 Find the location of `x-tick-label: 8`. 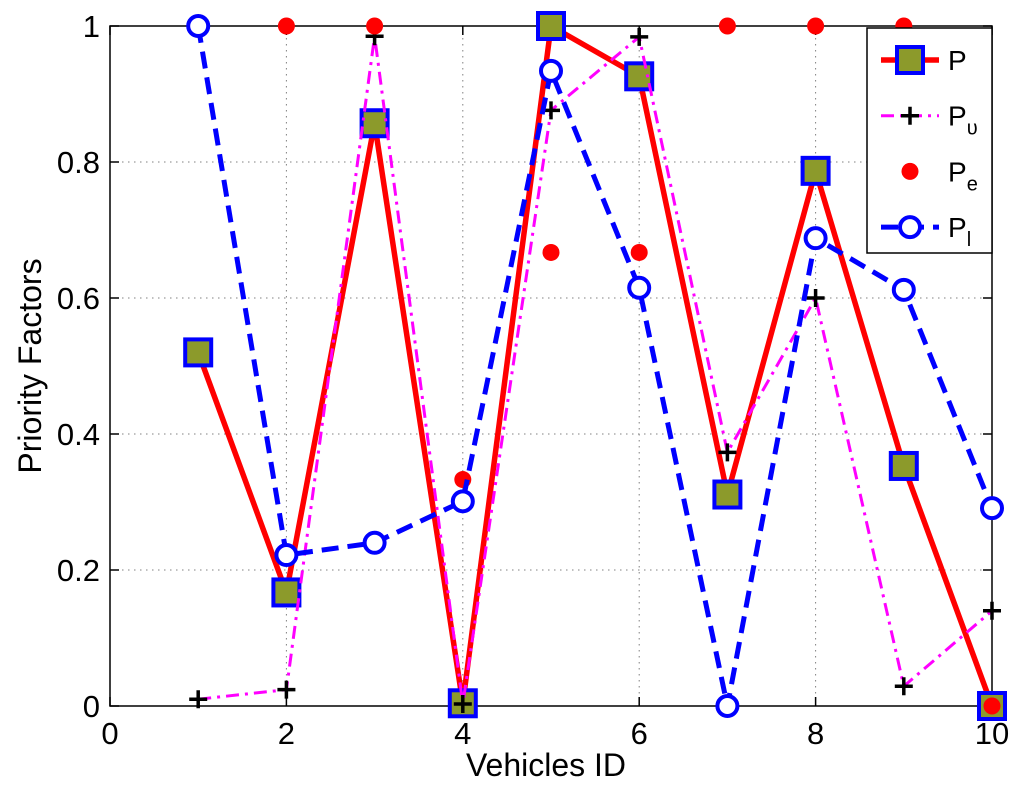

x-tick-label: 8 is located at coordinates (815, 733).